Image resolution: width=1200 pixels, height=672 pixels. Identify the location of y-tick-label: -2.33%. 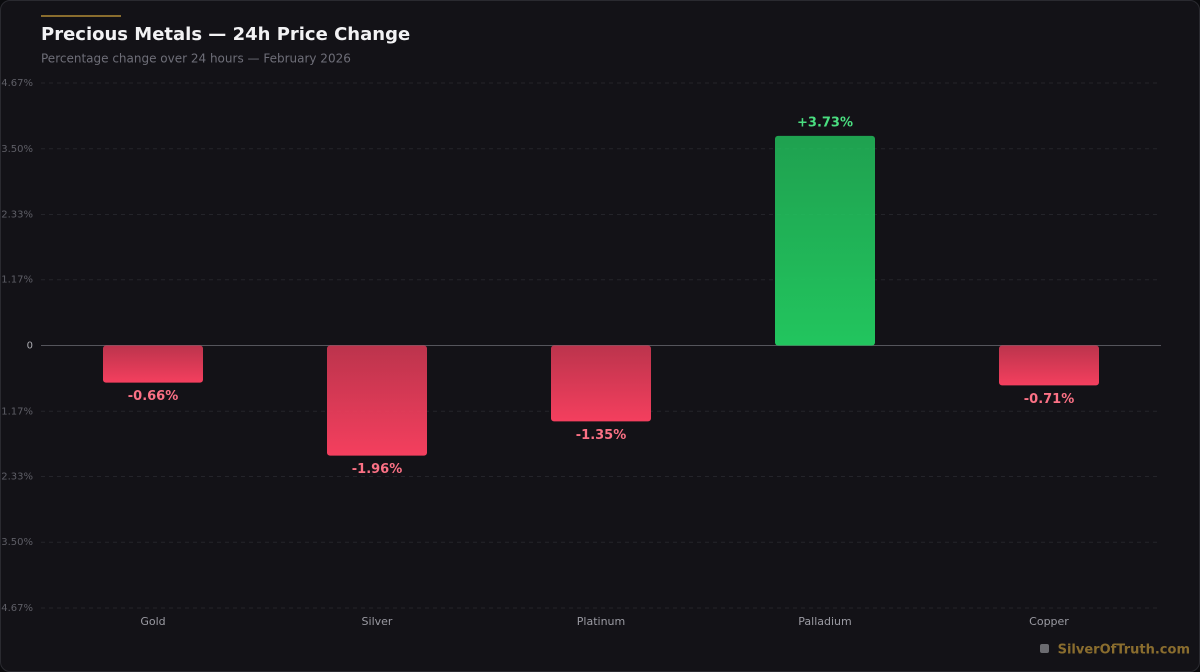
(17, 476).